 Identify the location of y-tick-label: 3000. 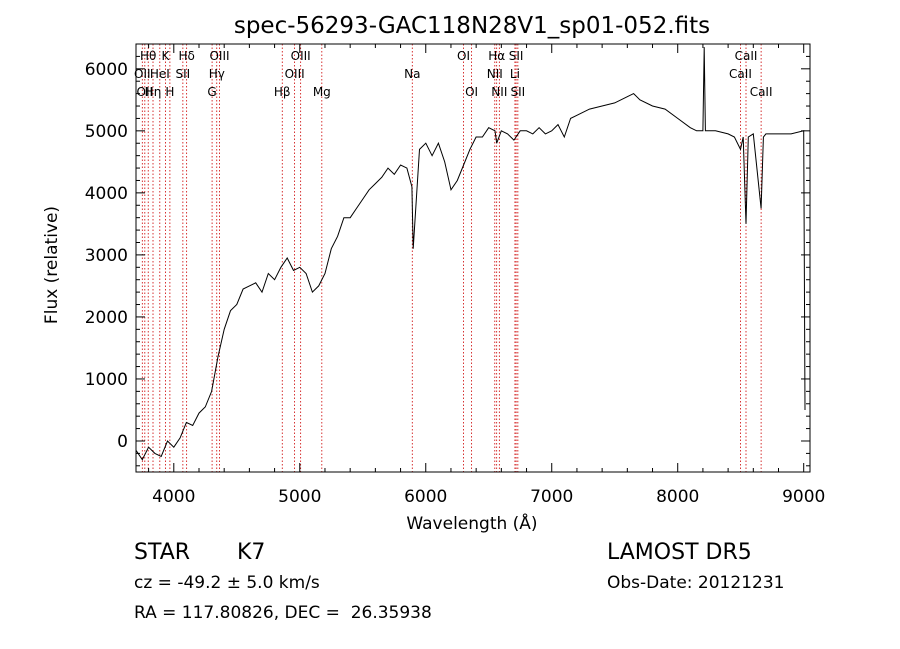
(106, 256).